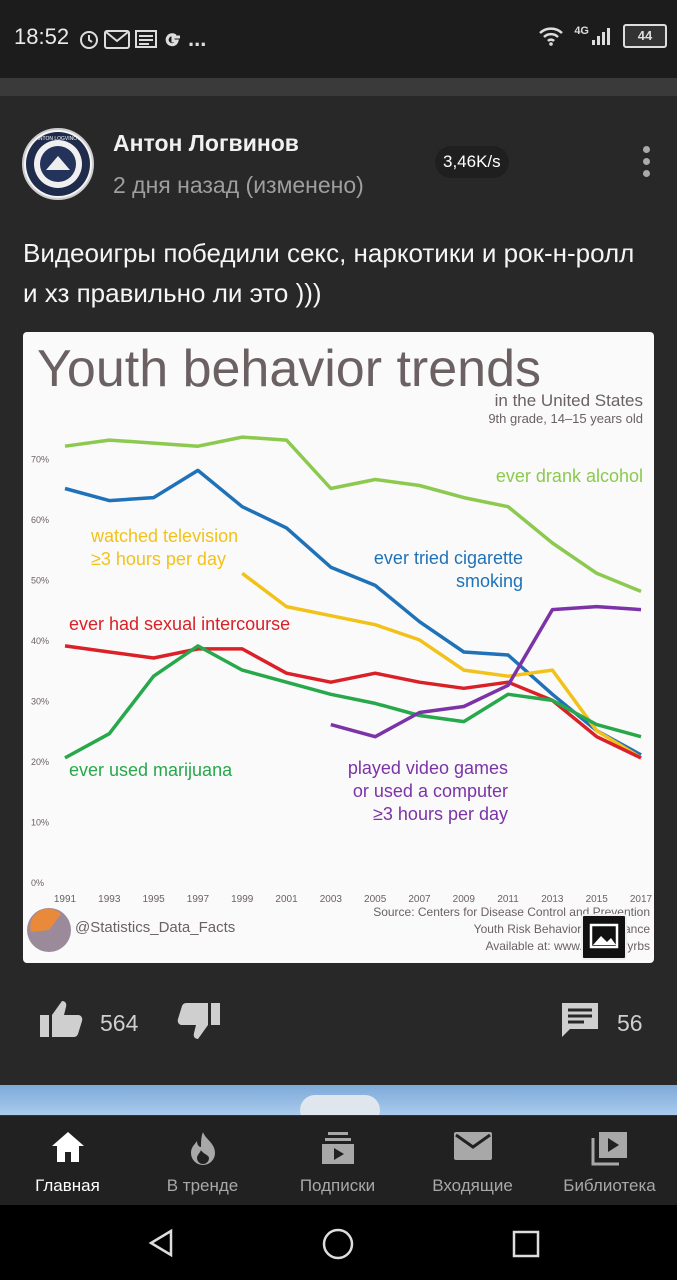  I want to click on series-label: ever tried cigarette, so click(448, 558).